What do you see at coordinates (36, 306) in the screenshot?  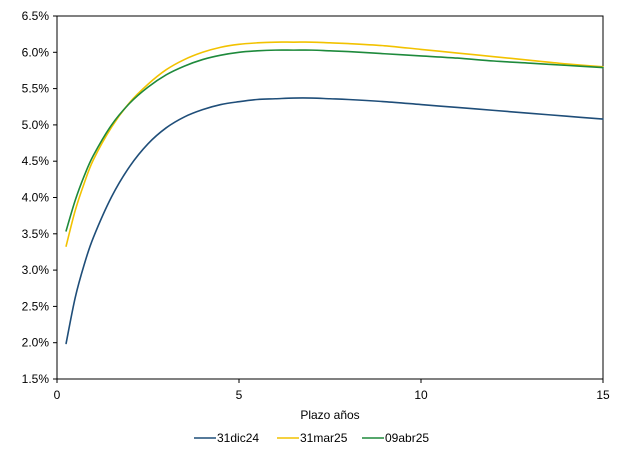 I see `y-tick-label: 2.5%` at bounding box center [36, 306].